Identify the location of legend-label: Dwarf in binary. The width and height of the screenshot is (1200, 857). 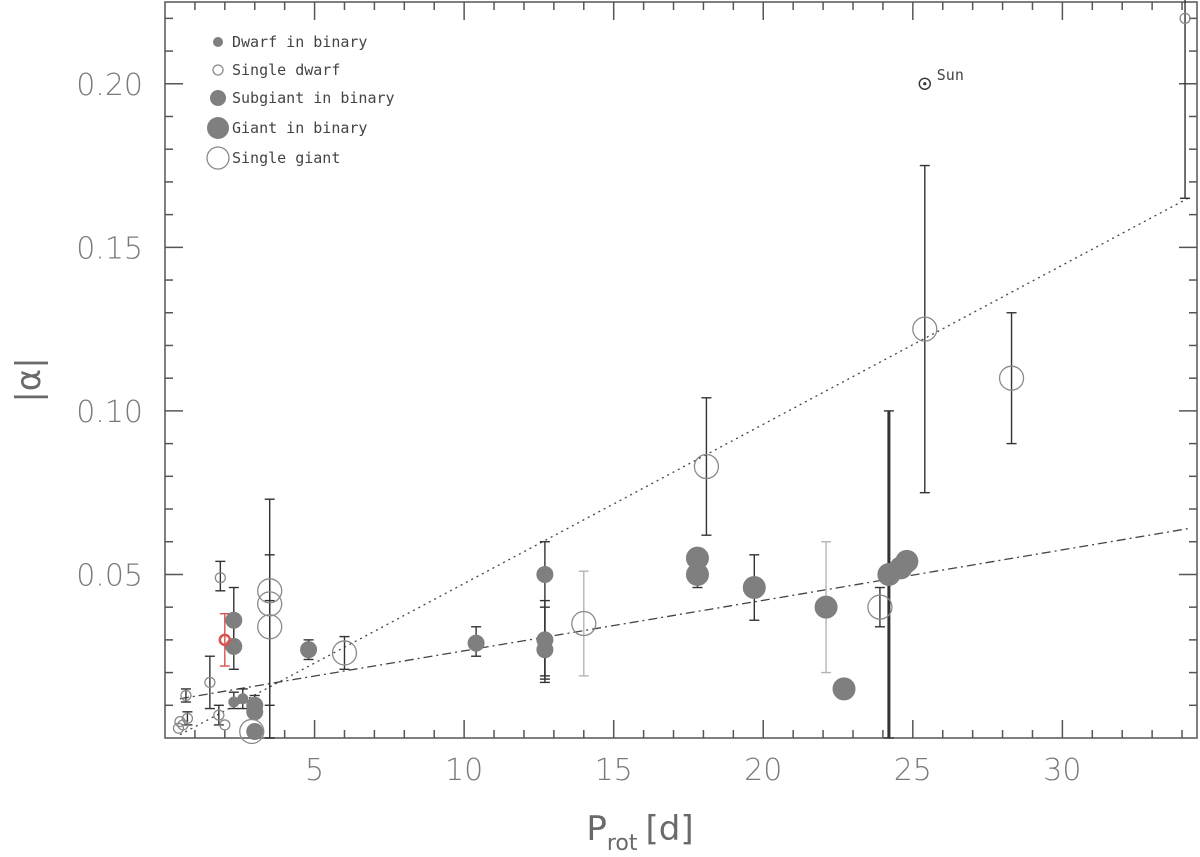
(299, 42).